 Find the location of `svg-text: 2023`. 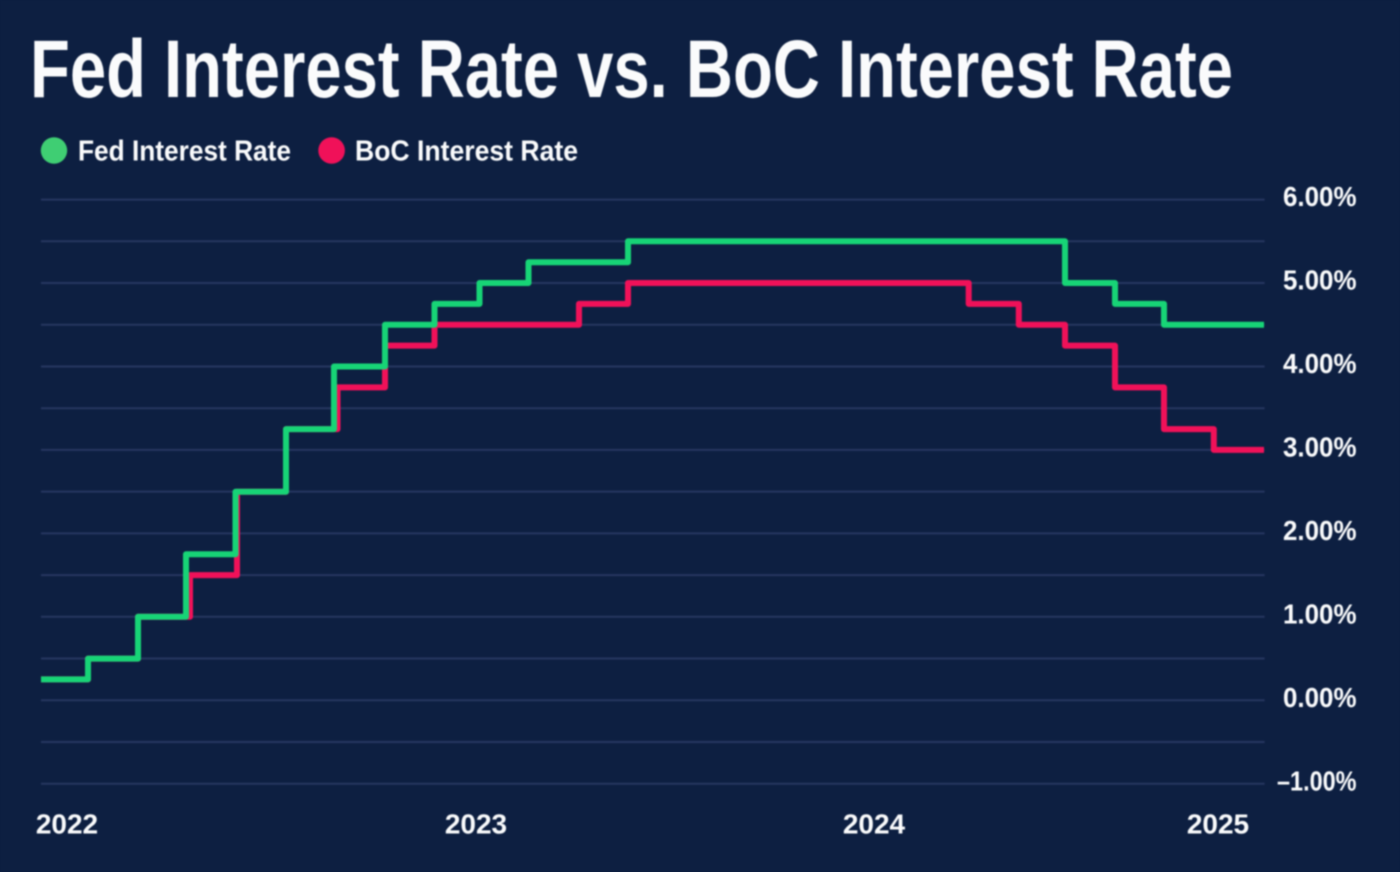

svg-text: 2023 is located at coordinates (476, 824).